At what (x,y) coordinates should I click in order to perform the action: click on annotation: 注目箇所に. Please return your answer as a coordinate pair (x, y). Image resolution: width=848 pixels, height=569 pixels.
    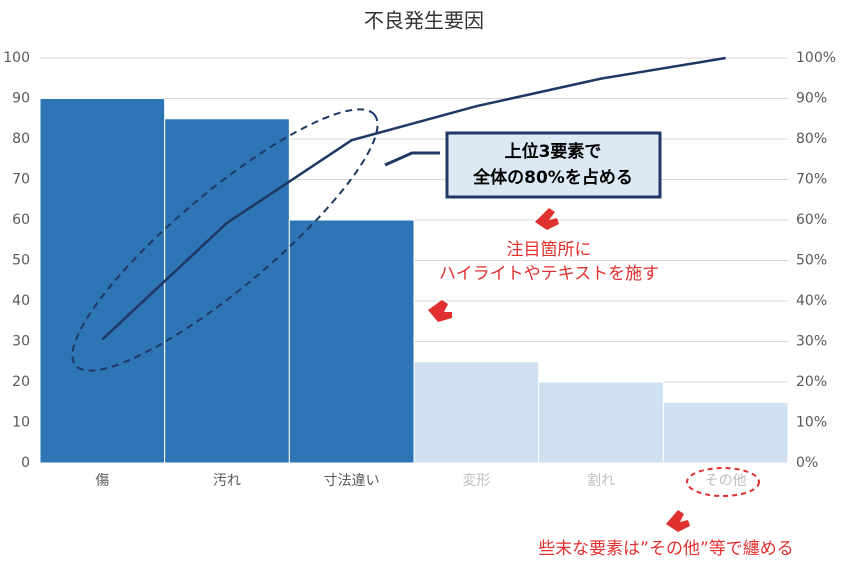
    Looking at the image, I should click on (549, 250).